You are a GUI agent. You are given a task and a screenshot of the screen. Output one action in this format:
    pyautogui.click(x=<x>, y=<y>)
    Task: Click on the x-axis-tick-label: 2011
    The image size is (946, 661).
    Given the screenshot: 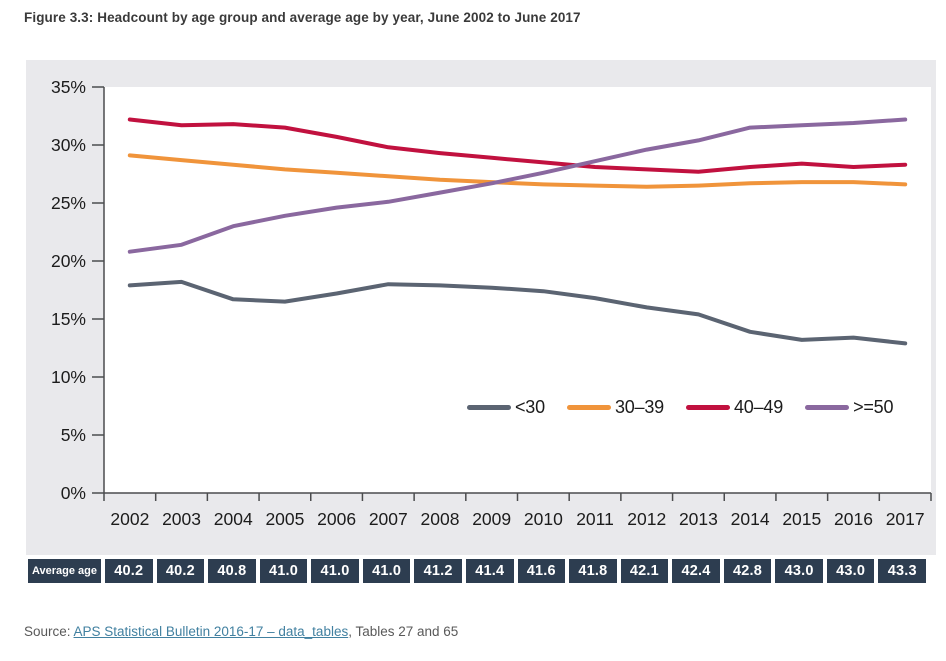 What is the action you would take?
    pyautogui.click(x=595, y=519)
    